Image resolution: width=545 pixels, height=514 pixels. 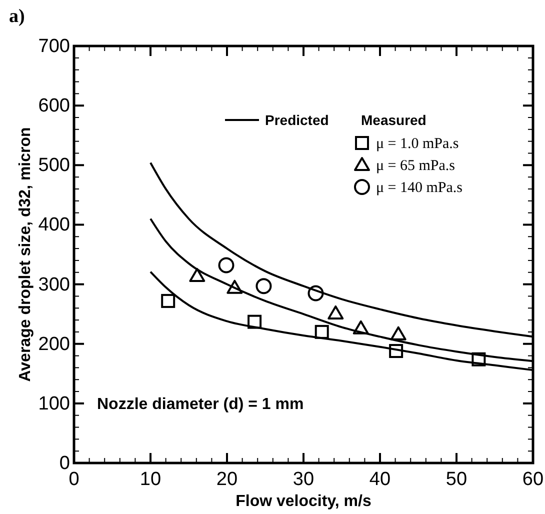 What do you see at coordinates (54, 46) in the screenshot?
I see `y-tick-label: 700` at bounding box center [54, 46].